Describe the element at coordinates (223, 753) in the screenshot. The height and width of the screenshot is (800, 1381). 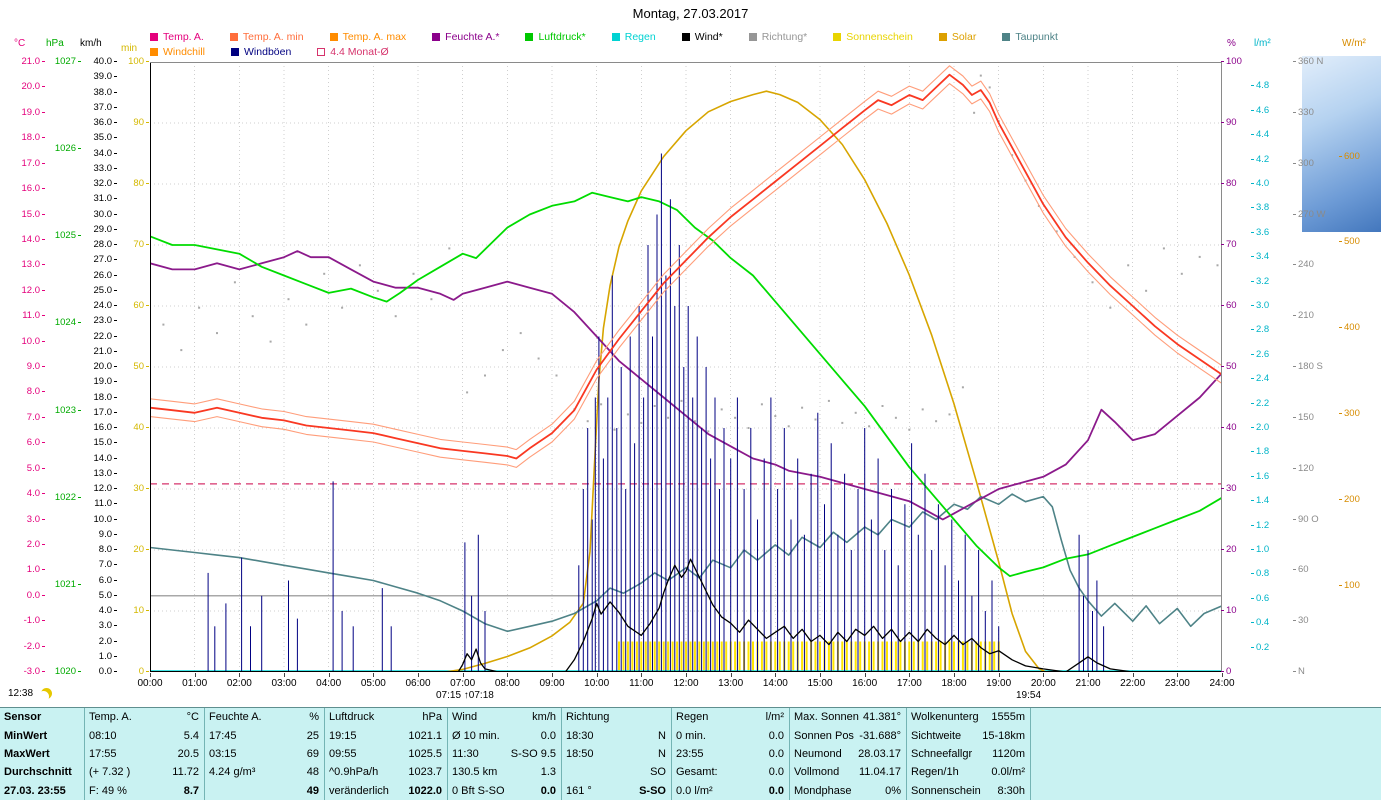
I see `stats-cell-label: 03:15` at that location.